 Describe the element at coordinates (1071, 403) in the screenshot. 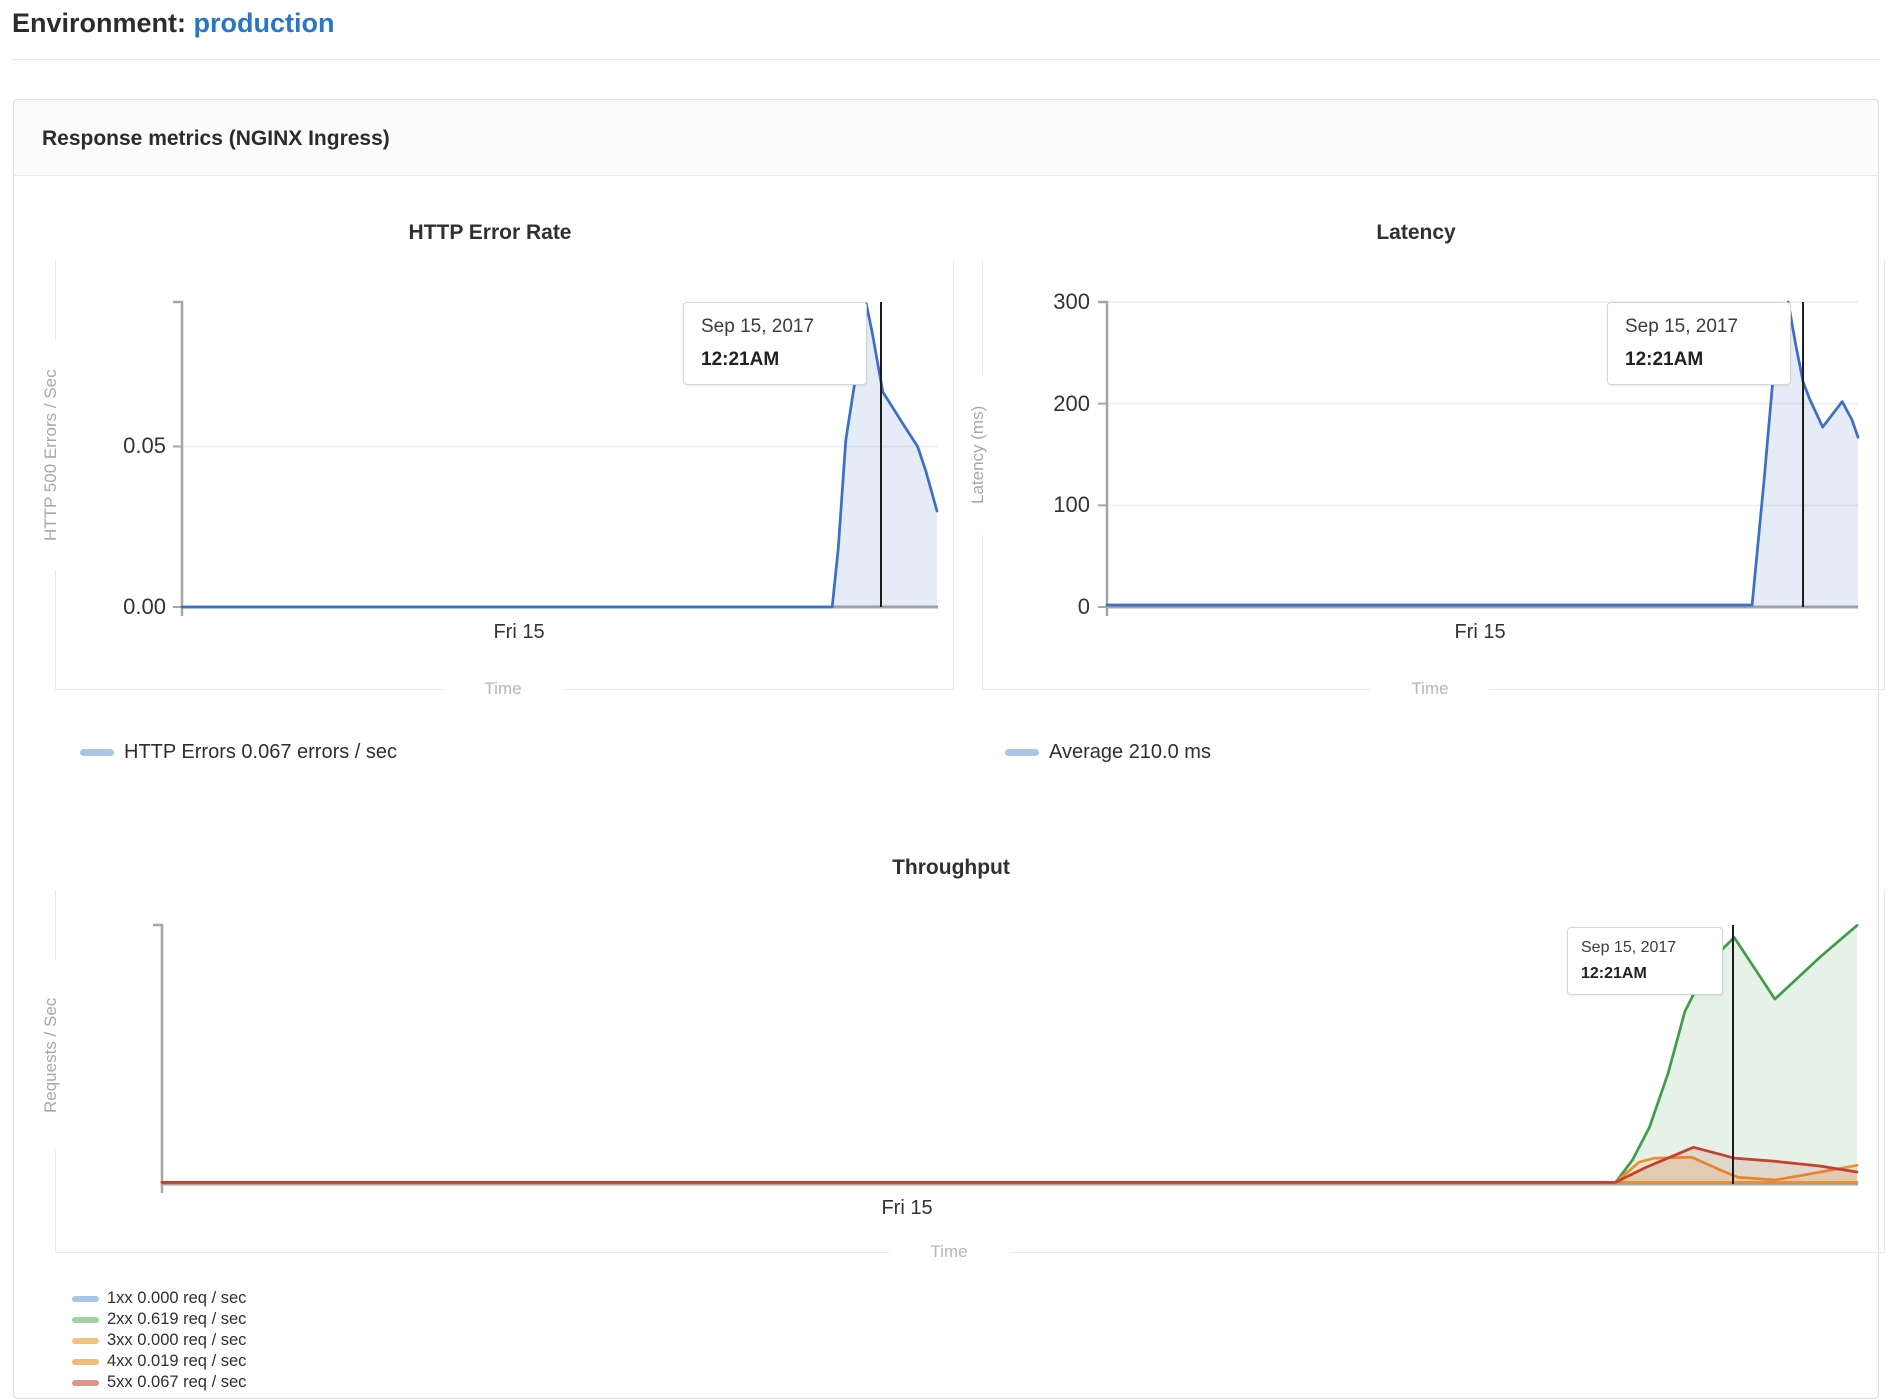

I see `latency-ytick-200: 200` at that location.